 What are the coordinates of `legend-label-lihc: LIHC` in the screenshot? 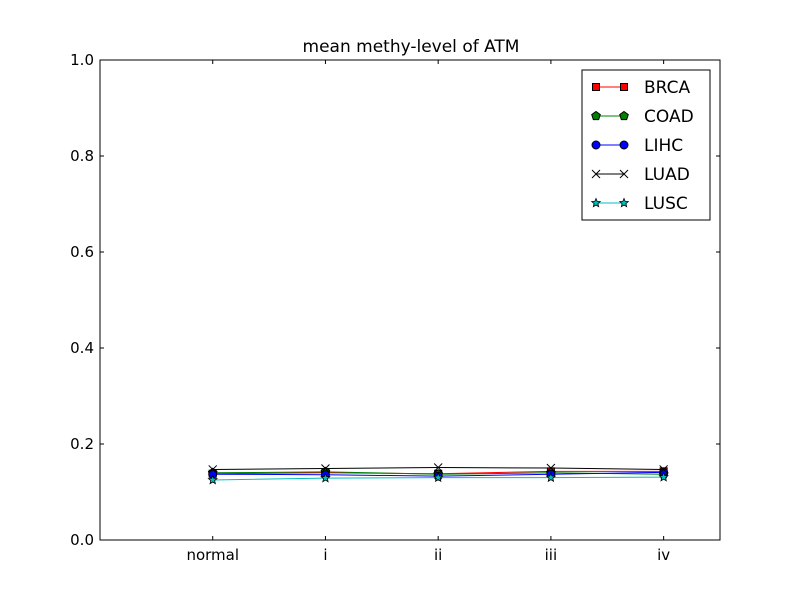 It's located at (663, 146).